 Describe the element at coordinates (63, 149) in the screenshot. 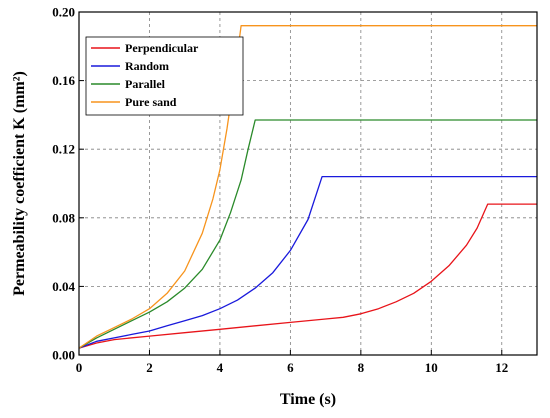

I see `y-tick-label: 0.12` at that location.